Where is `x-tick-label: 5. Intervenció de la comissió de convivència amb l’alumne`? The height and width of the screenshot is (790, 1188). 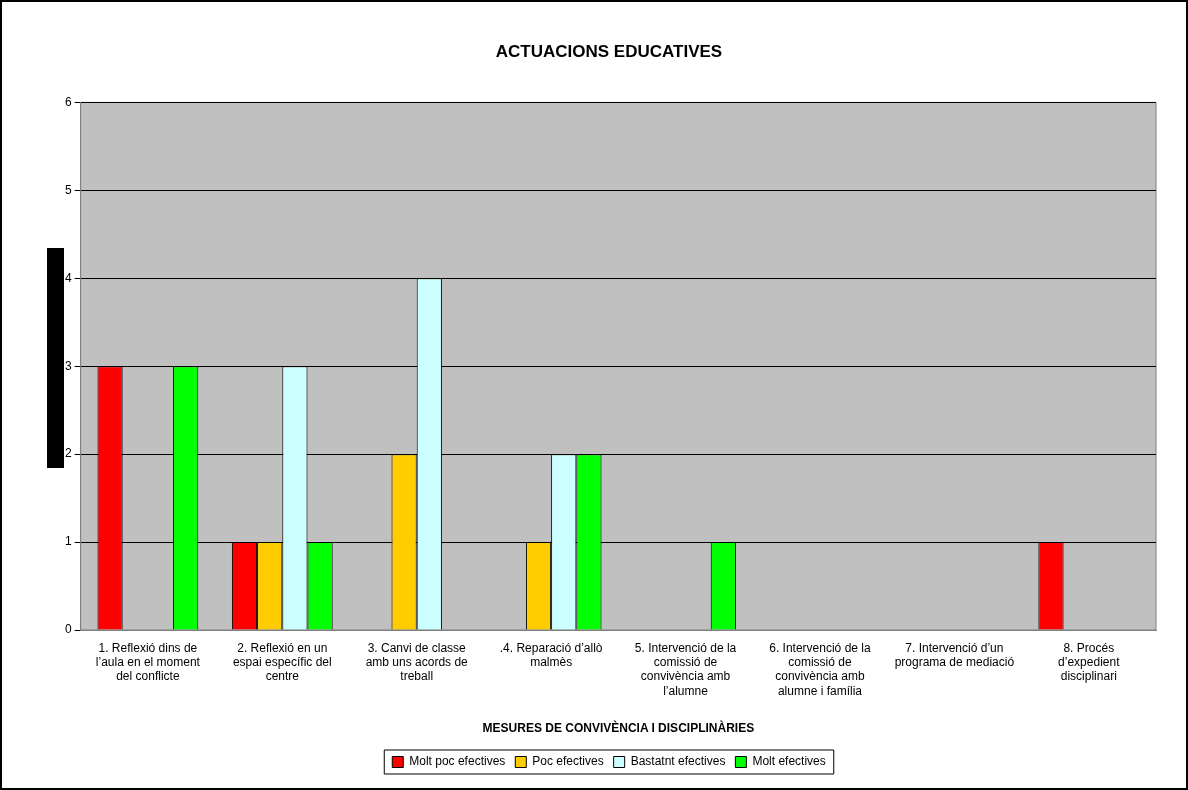
x-tick-label: 5. Intervenció de la comissió de convivència amb l’alumne is located at coordinates (685, 669).